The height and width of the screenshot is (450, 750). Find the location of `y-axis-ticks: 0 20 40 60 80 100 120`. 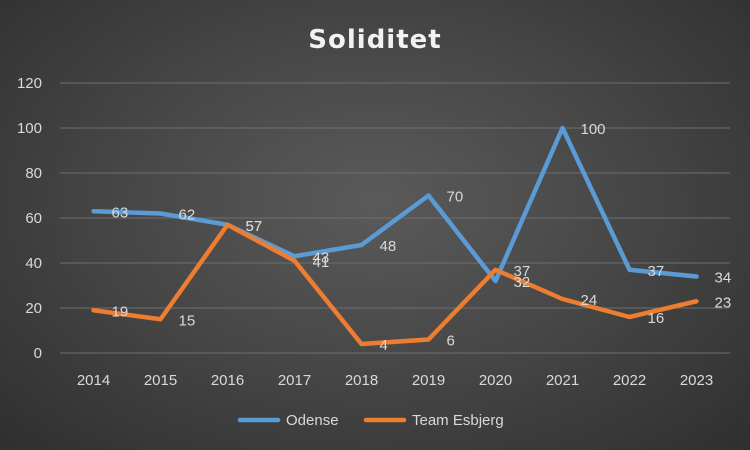

y-axis-ticks: 0 20 40 60 80 100 120 is located at coordinates (29, 218).